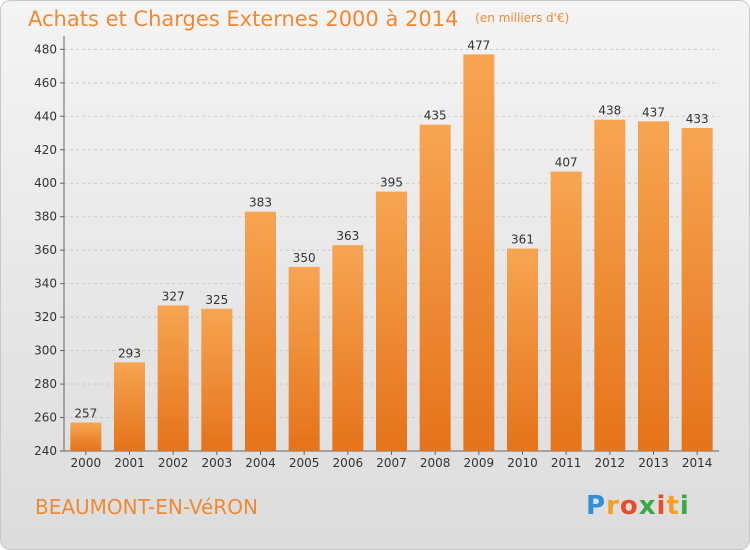 The width and height of the screenshot is (750, 550). What do you see at coordinates (479, 463) in the screenshot?
I see `x-tick-label: 2009` at bounding box center [479, 463].